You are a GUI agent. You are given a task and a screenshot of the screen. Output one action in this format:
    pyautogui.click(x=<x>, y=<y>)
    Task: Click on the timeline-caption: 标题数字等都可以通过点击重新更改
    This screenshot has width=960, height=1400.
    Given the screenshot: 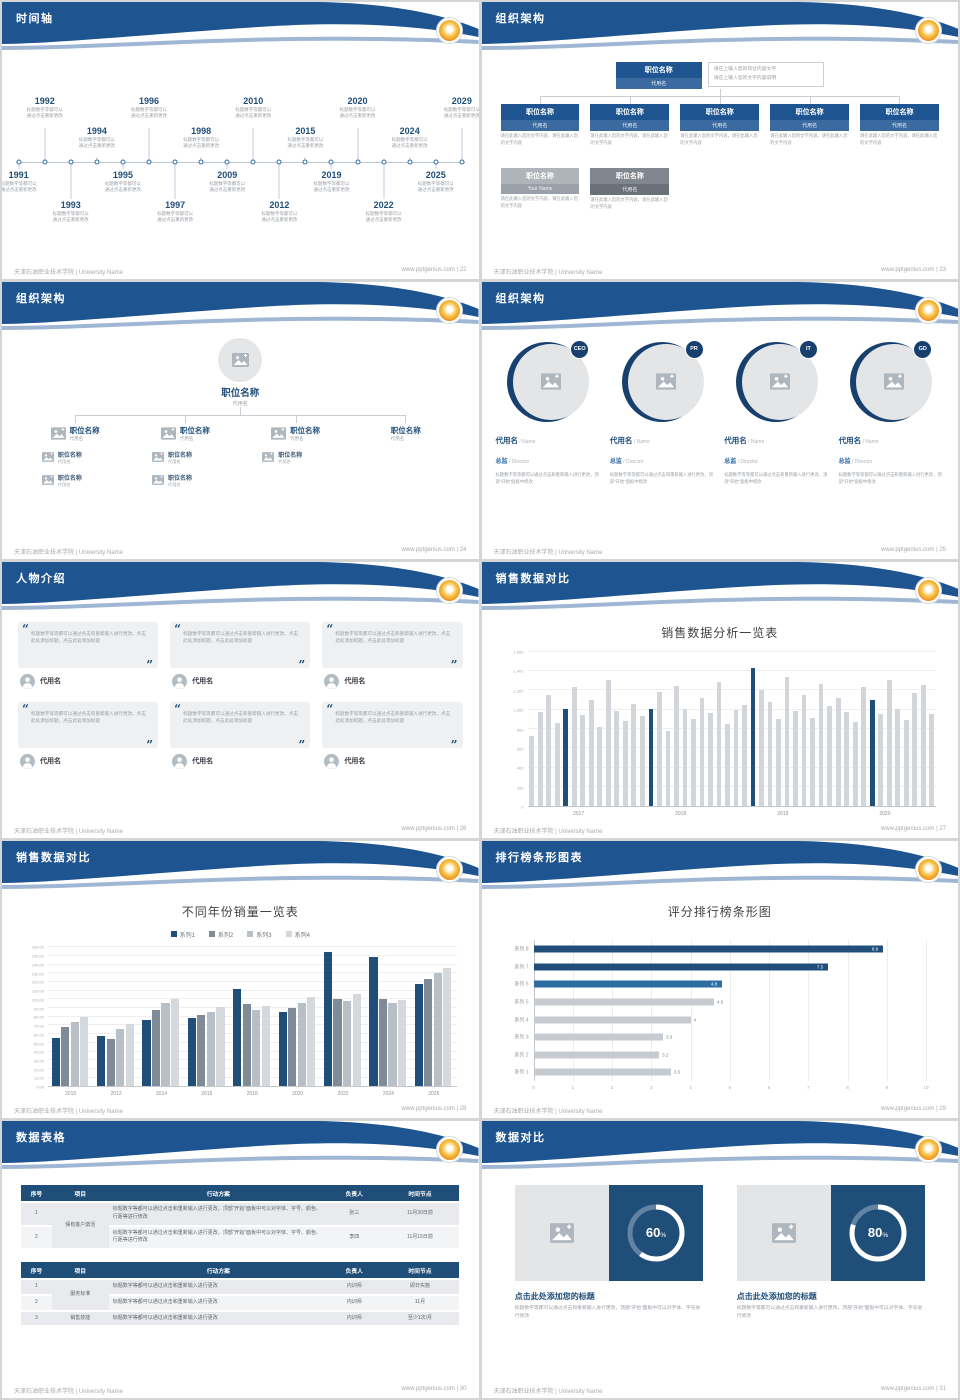 What is the action you would take?
    pyautogui.click(x=149, y=112)
    